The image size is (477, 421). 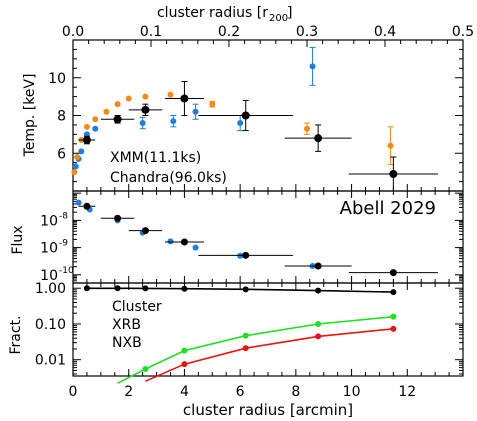 I want to click on top-tick-label: 0.2, so click(x=229, y=32).